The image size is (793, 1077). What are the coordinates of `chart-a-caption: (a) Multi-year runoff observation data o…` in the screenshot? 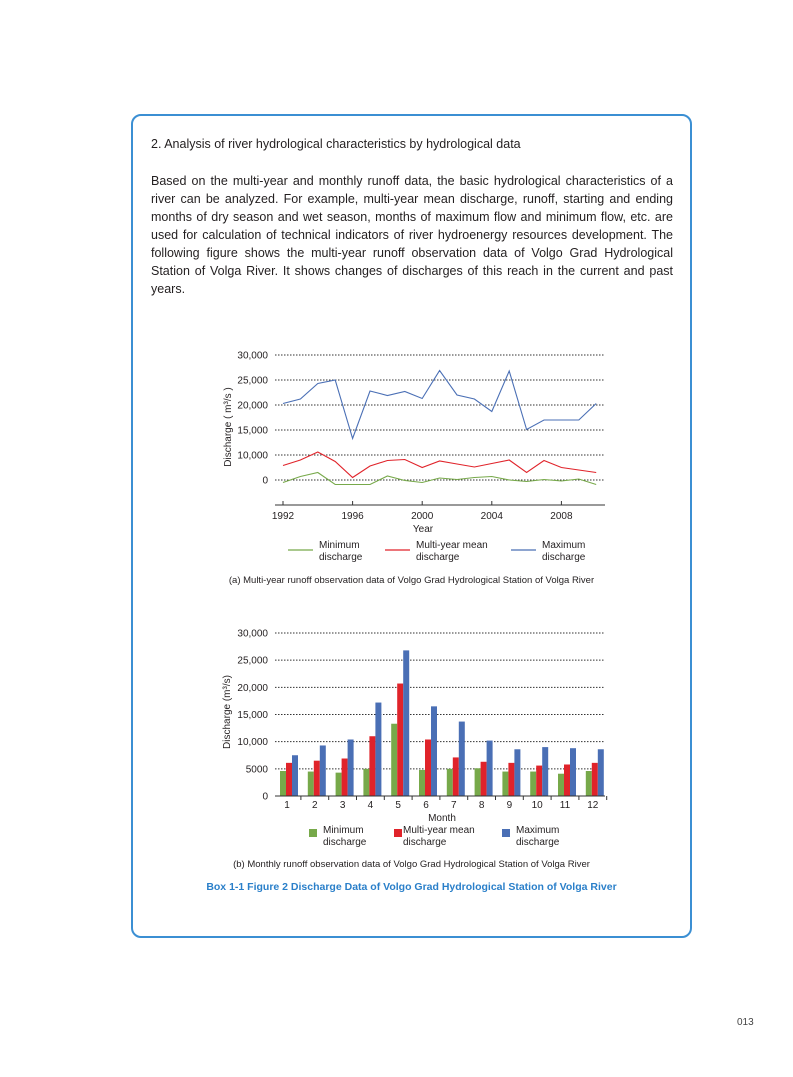 It's located at (411, 580).